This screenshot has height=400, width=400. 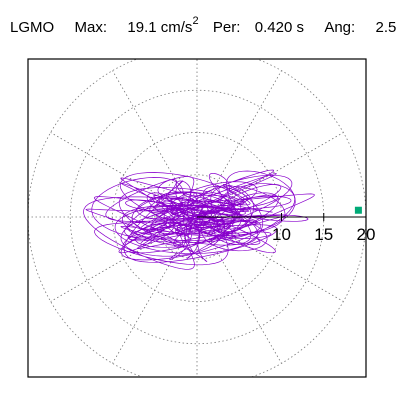 I want to click on period-label: Per:, so click(x=226, y=27).